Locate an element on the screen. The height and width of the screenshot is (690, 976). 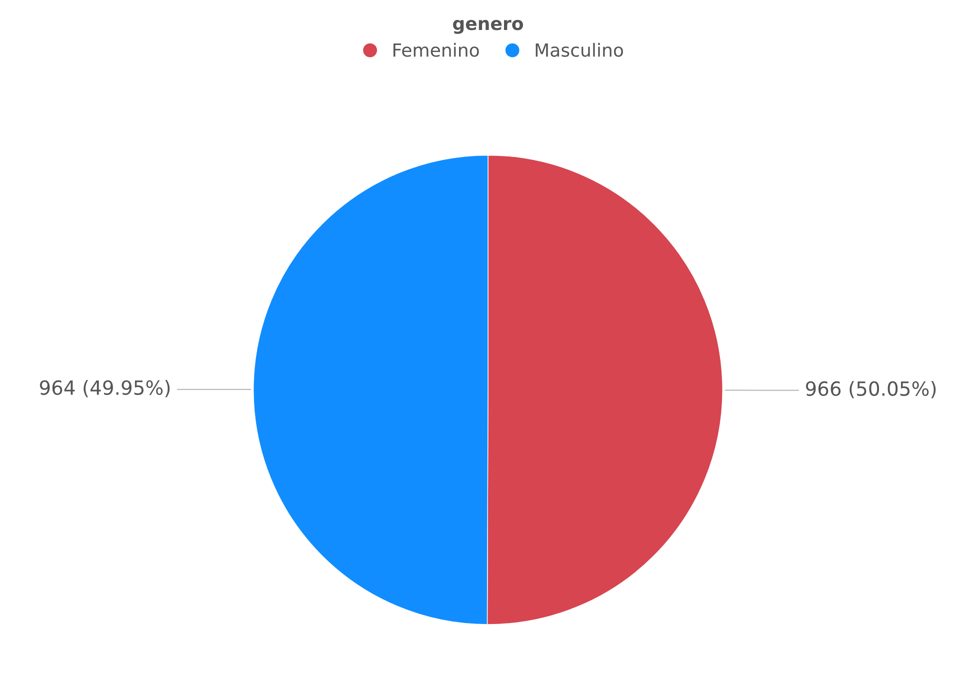
legend-title: genero is located at coordinates (488, 27).